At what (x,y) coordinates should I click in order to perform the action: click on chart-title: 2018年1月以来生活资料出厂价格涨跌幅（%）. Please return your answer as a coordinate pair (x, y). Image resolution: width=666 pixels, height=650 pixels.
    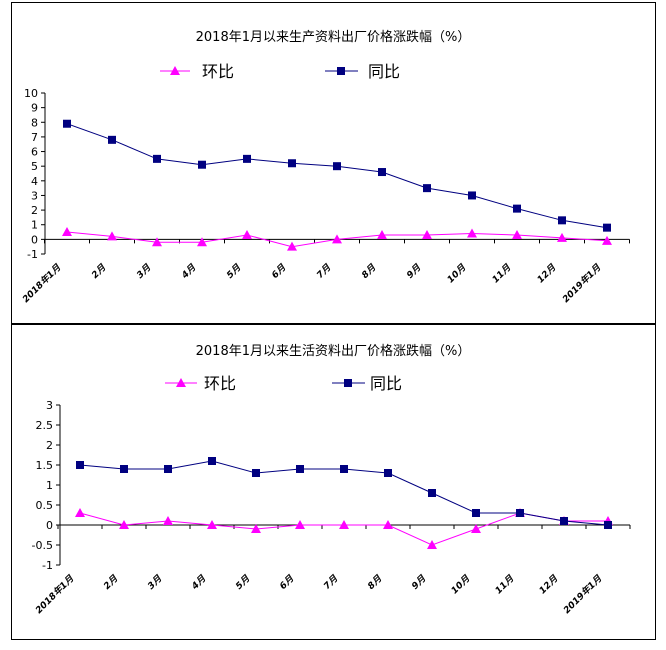
    Looking at the image, I should click on (333, 351).